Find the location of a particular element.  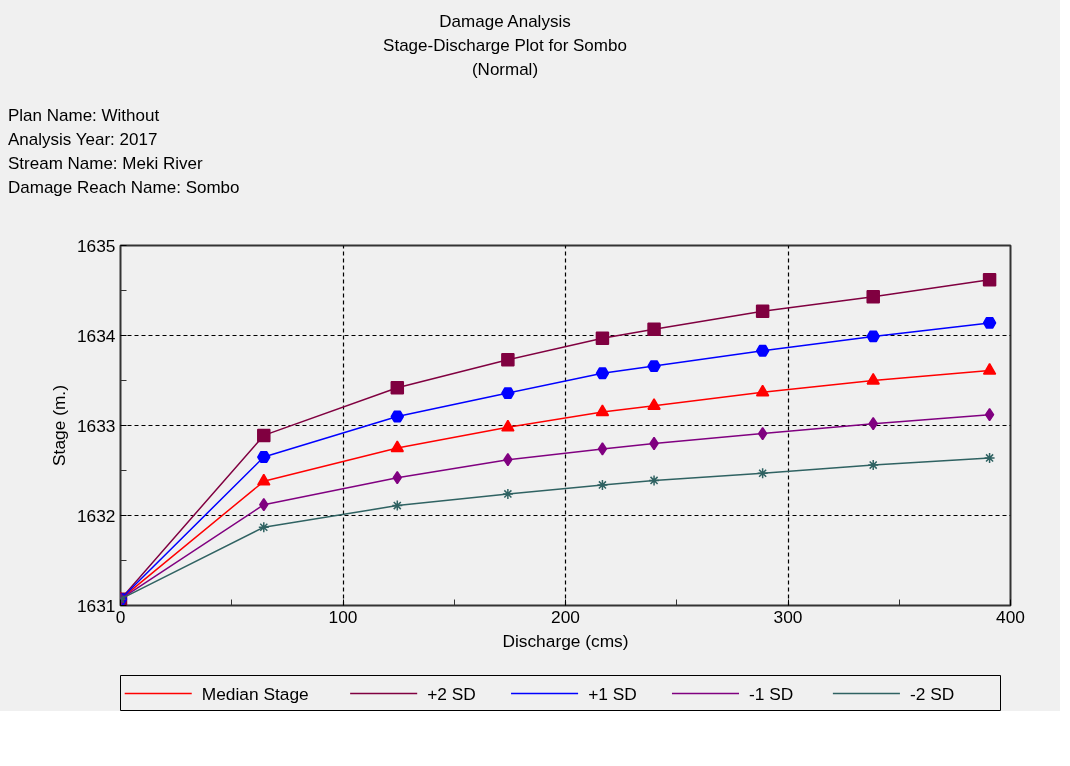

y-tick-label: 1635 is located at coordinates (96, 245).